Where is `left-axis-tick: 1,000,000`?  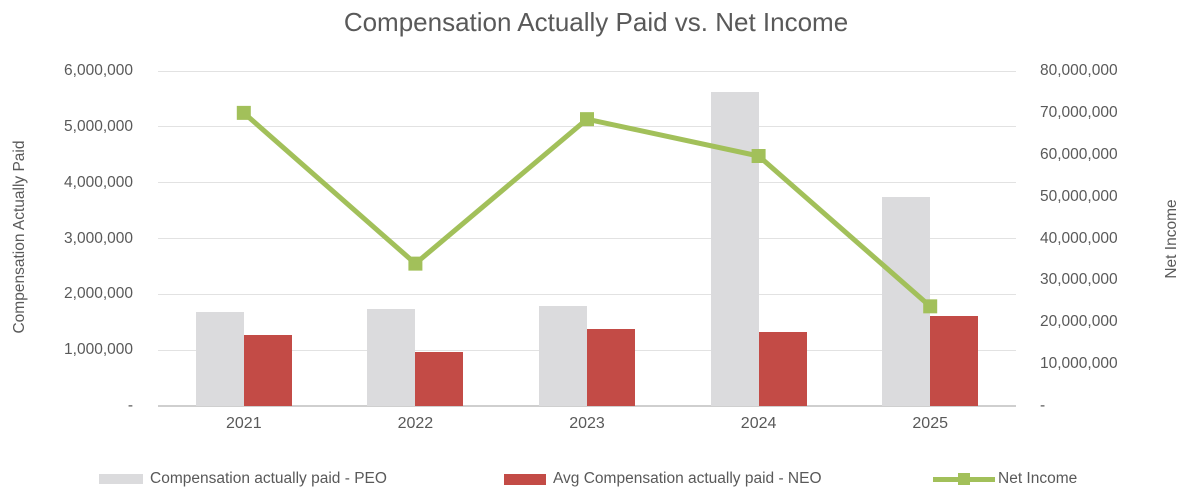 left-axis-tick: 1,000,000 is located at coordinates (98, 350).